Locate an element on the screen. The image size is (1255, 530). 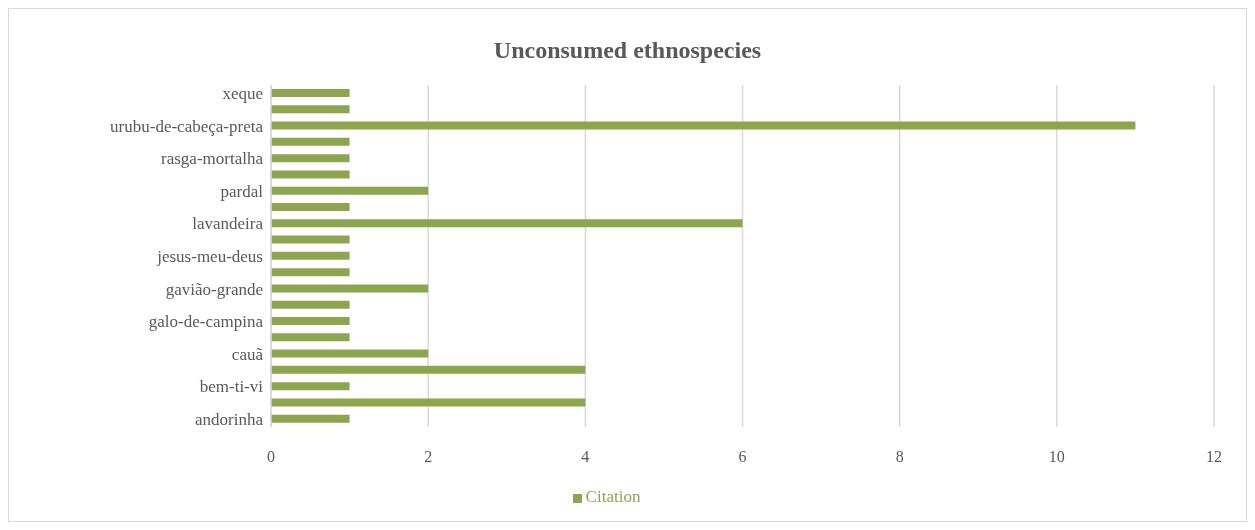
x-tick-label: 4 is located at coordinates (585, 457).